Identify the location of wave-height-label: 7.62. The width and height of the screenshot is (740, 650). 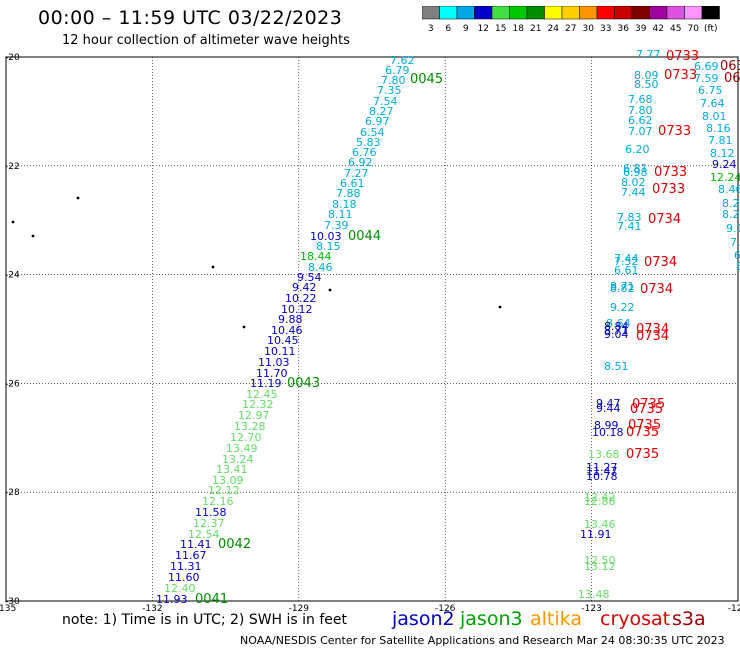
(402, 60).